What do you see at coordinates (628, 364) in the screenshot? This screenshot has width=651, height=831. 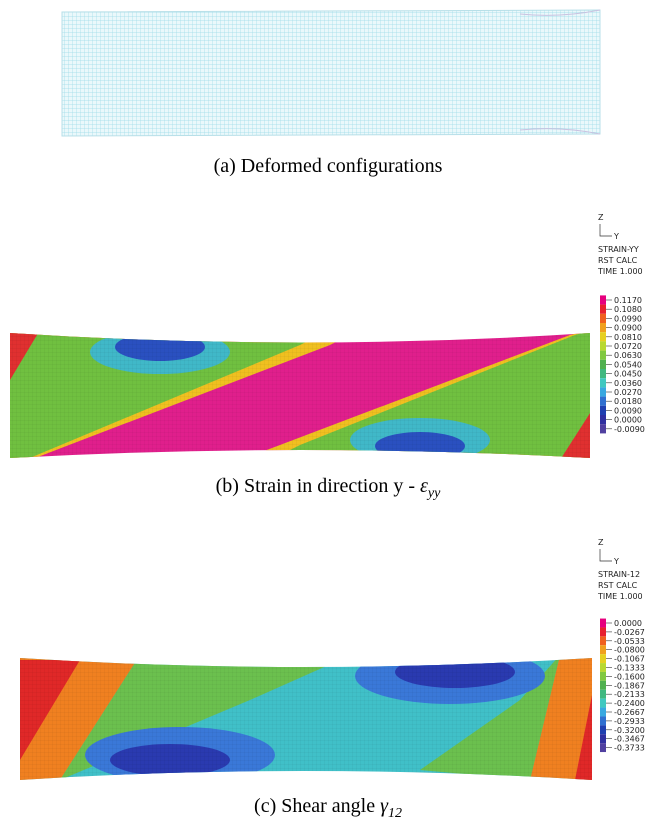 I see `legend-label: 0.0540` at bounding box center [628, 364].